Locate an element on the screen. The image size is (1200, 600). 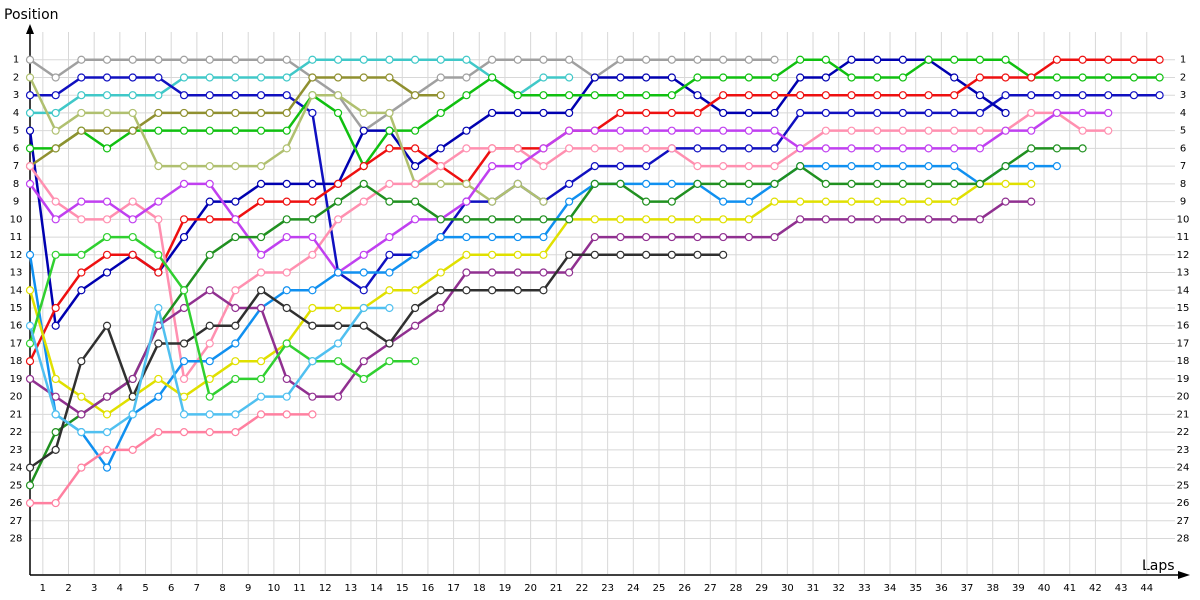
y-tick-label-right: 27 is located at coordinates (1183, 521).